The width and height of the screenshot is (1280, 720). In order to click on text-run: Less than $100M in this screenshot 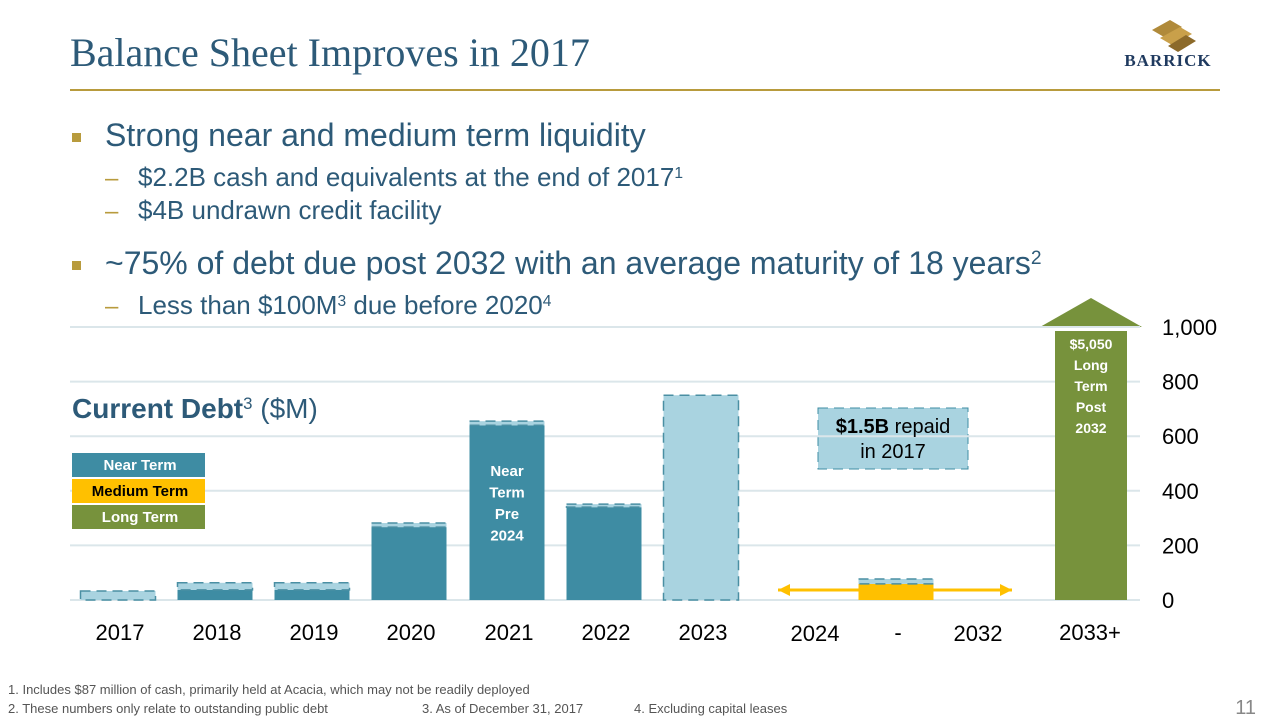, I will do `click(237, 305)`.